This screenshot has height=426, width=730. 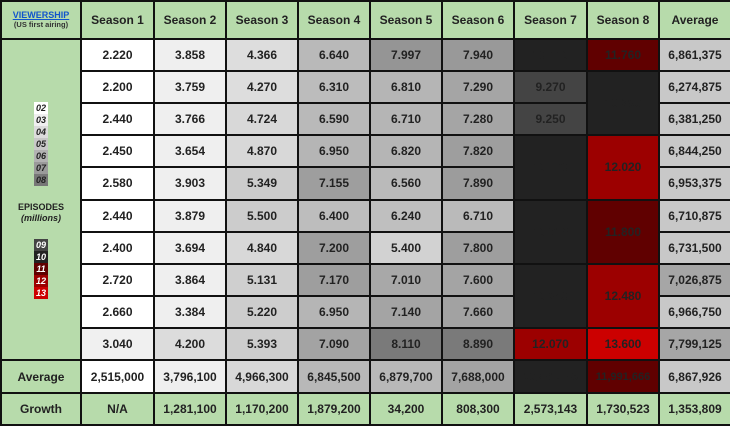 I want to click on cell: 6.400, so click(x=334, y=215).